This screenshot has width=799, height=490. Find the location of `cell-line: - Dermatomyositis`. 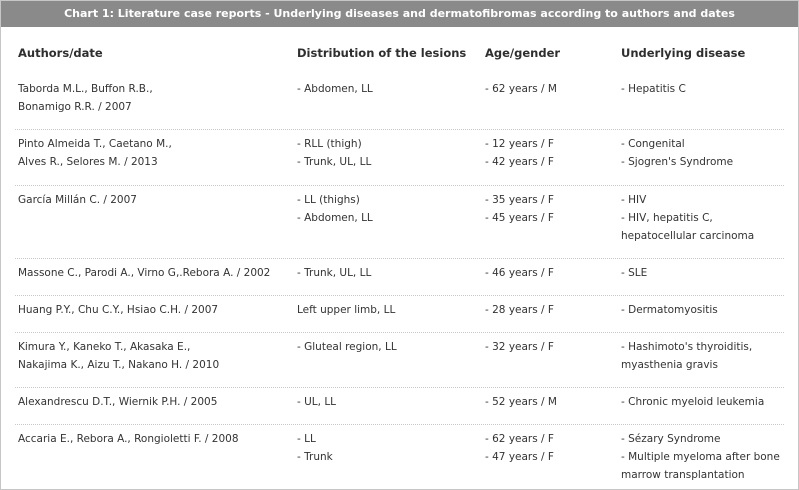

cell-line: - Dermatomyositis is located at coordinates (669, 310).